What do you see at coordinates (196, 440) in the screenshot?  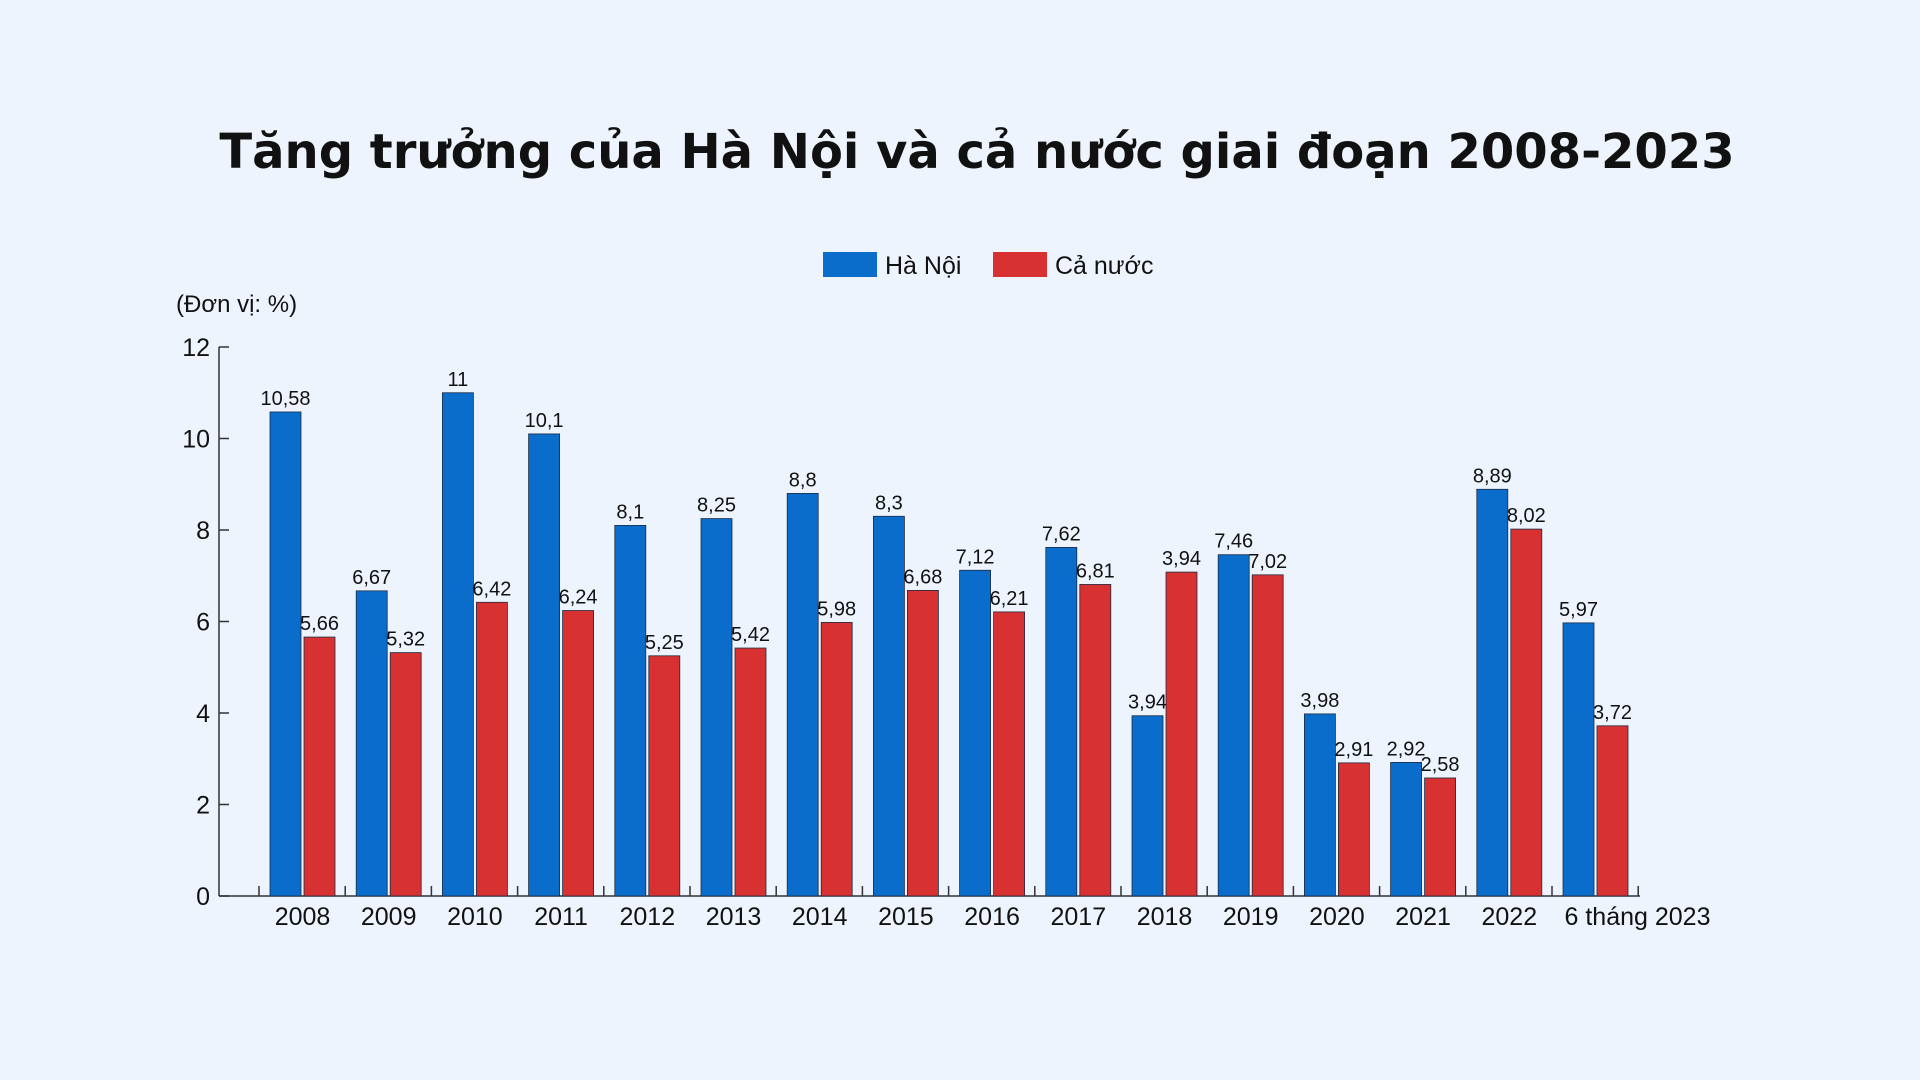 I see `y-tick-label: 10` at bounding box center [196, 440].